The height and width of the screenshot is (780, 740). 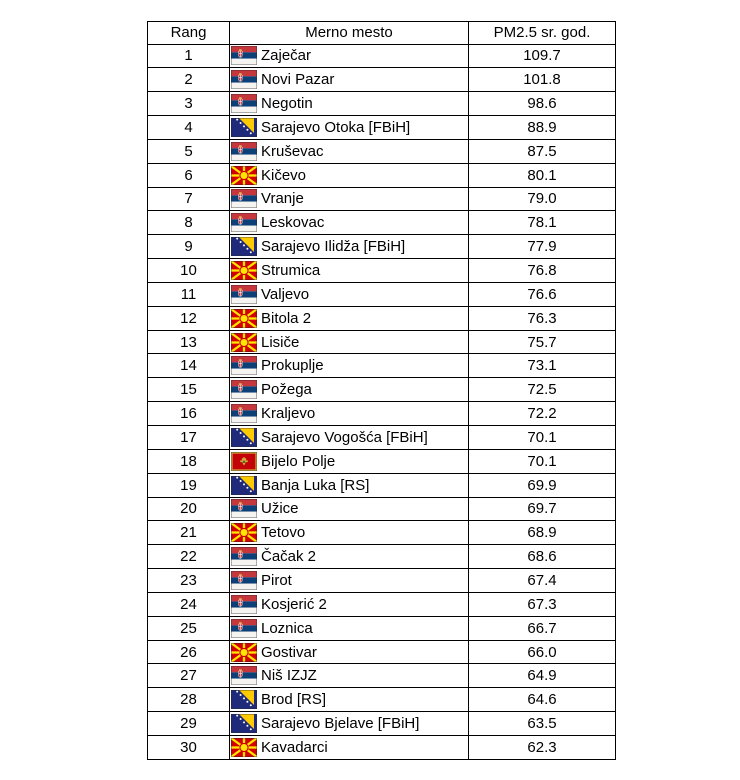 What do you see at coordinates (188, 56) in the screenshot?
I see `rank-cell: 1` at bounding box center [188, 56].